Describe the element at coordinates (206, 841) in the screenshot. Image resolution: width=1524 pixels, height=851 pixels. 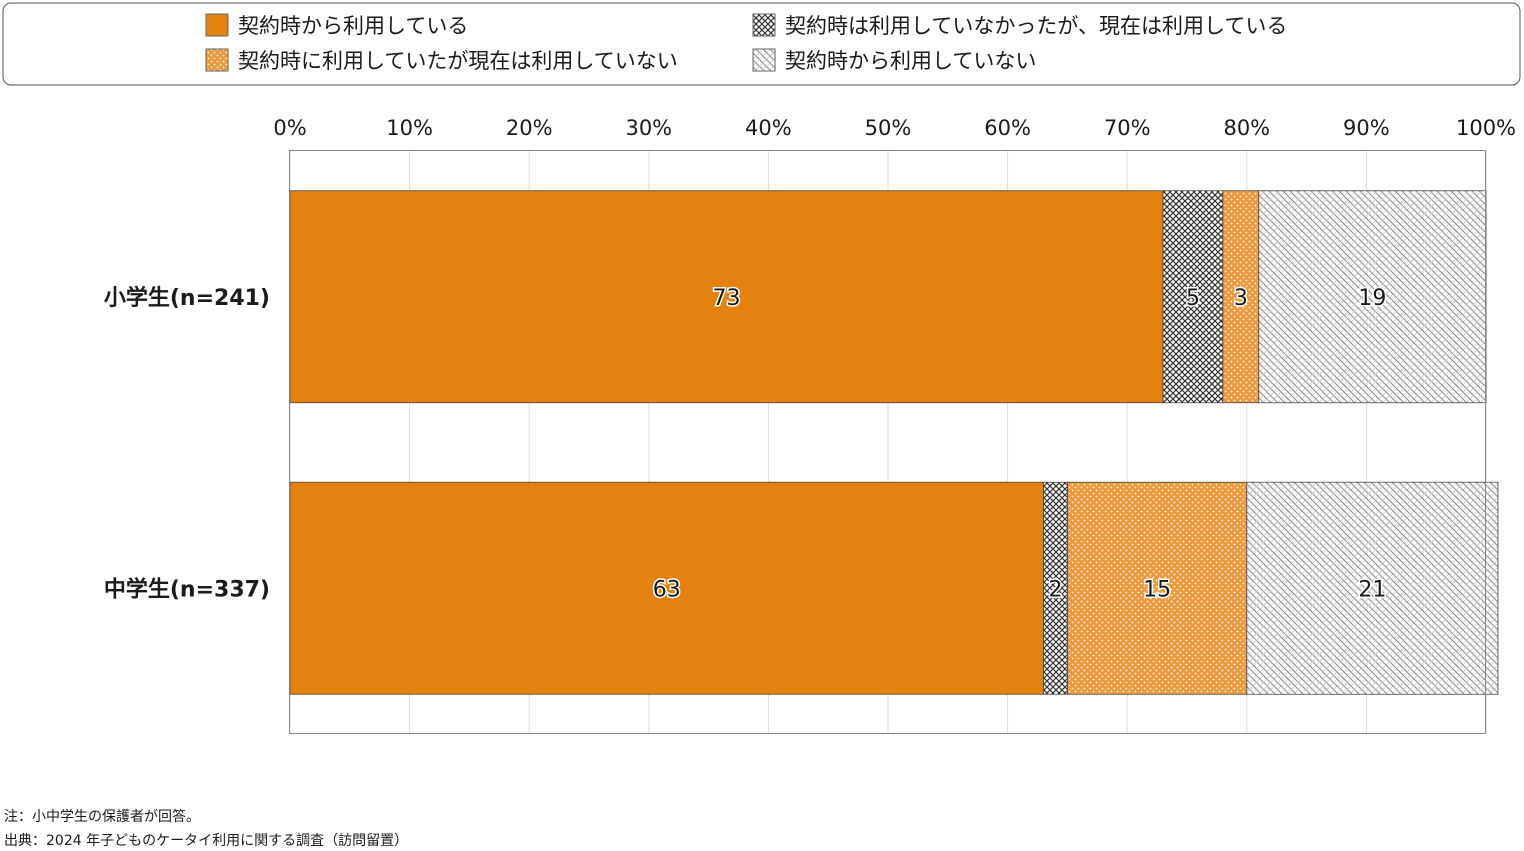
I see `source-text: 出典：2024 年子どものケータイ利用に関する調査（訪問留置）` at that location.